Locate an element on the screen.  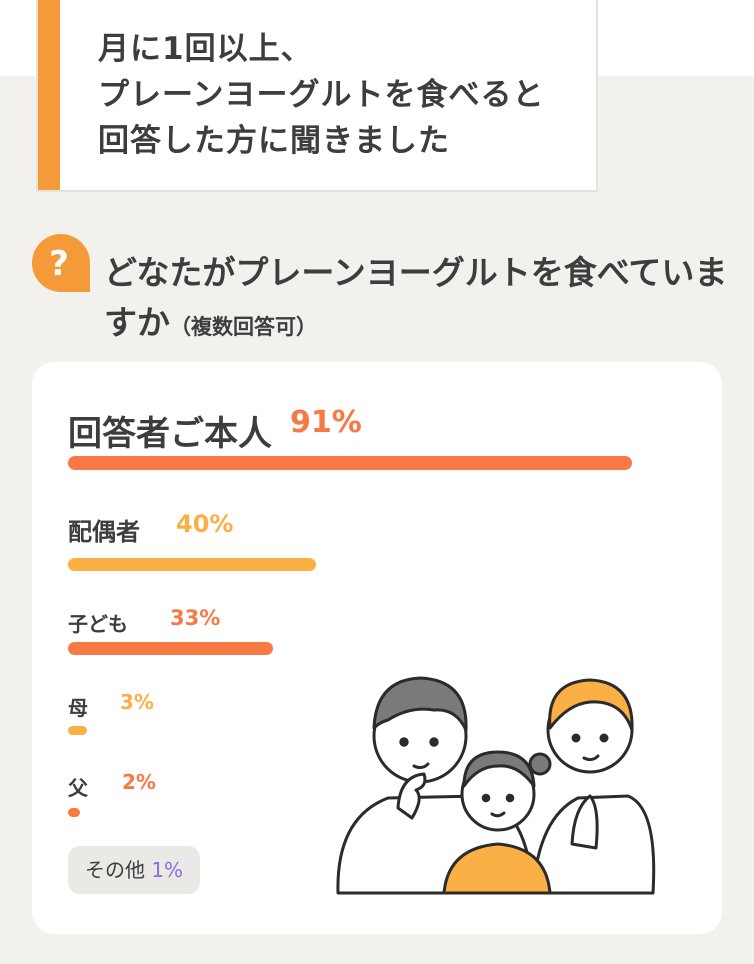
question-mark-icon: ? is located at coordinates (60, 263).